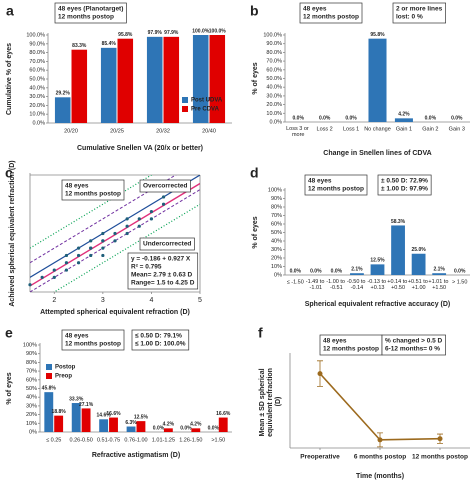 This screenshot has width=474, height=485. Describe the element at coordinates (276, 216) in the screenshot. I see `y-tick-label: 70%` at that location.